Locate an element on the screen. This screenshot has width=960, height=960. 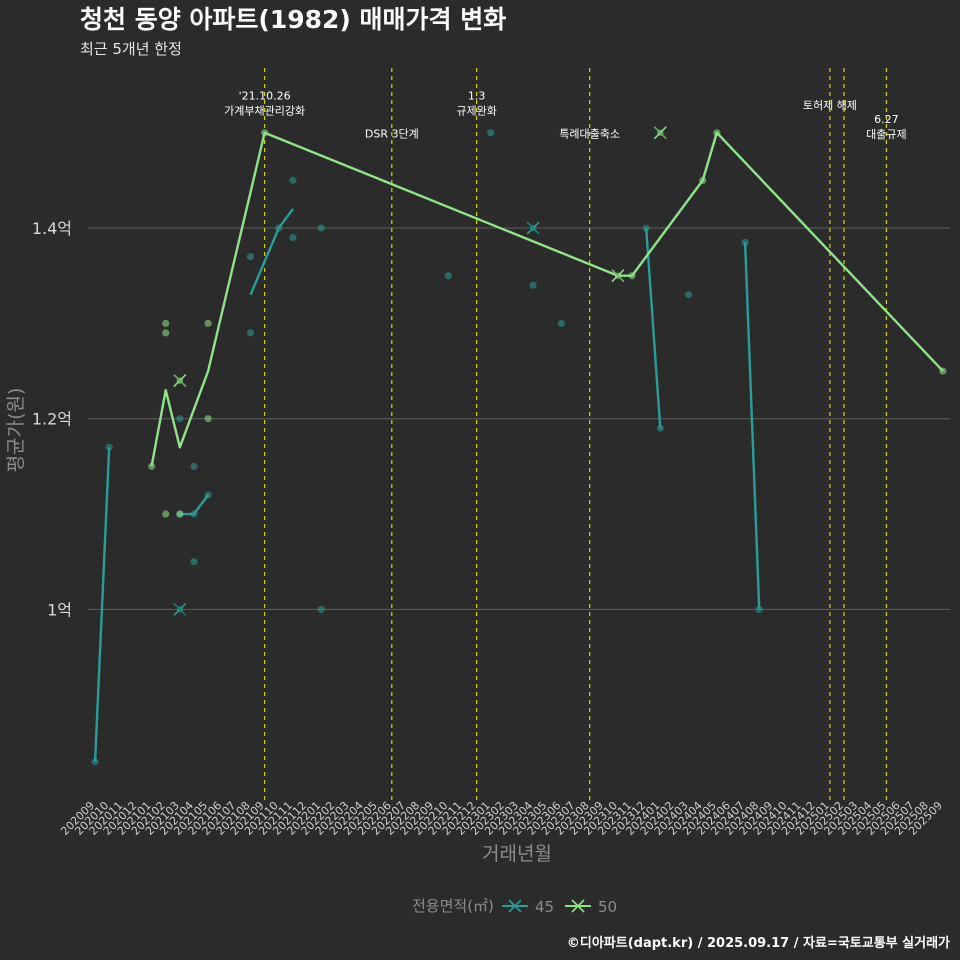
event-annotation: 6.27 is located at coordinates (886, 119).